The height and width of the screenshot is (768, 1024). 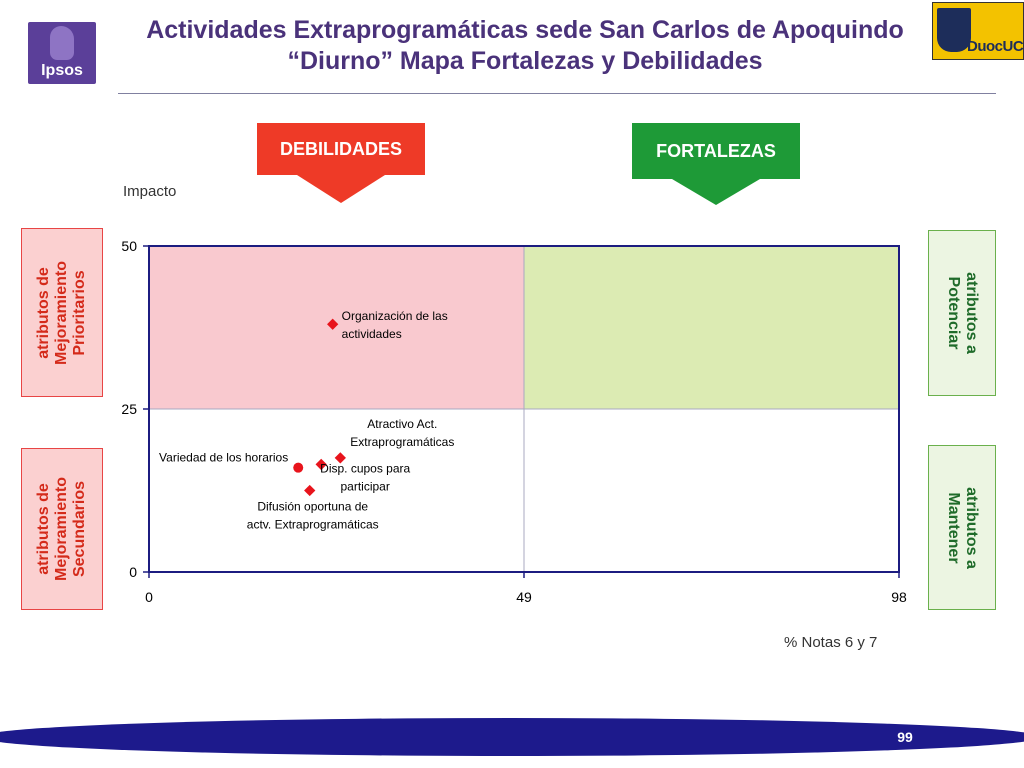 I want to click on x-tick-label: 98, so click(x=899, y=597).